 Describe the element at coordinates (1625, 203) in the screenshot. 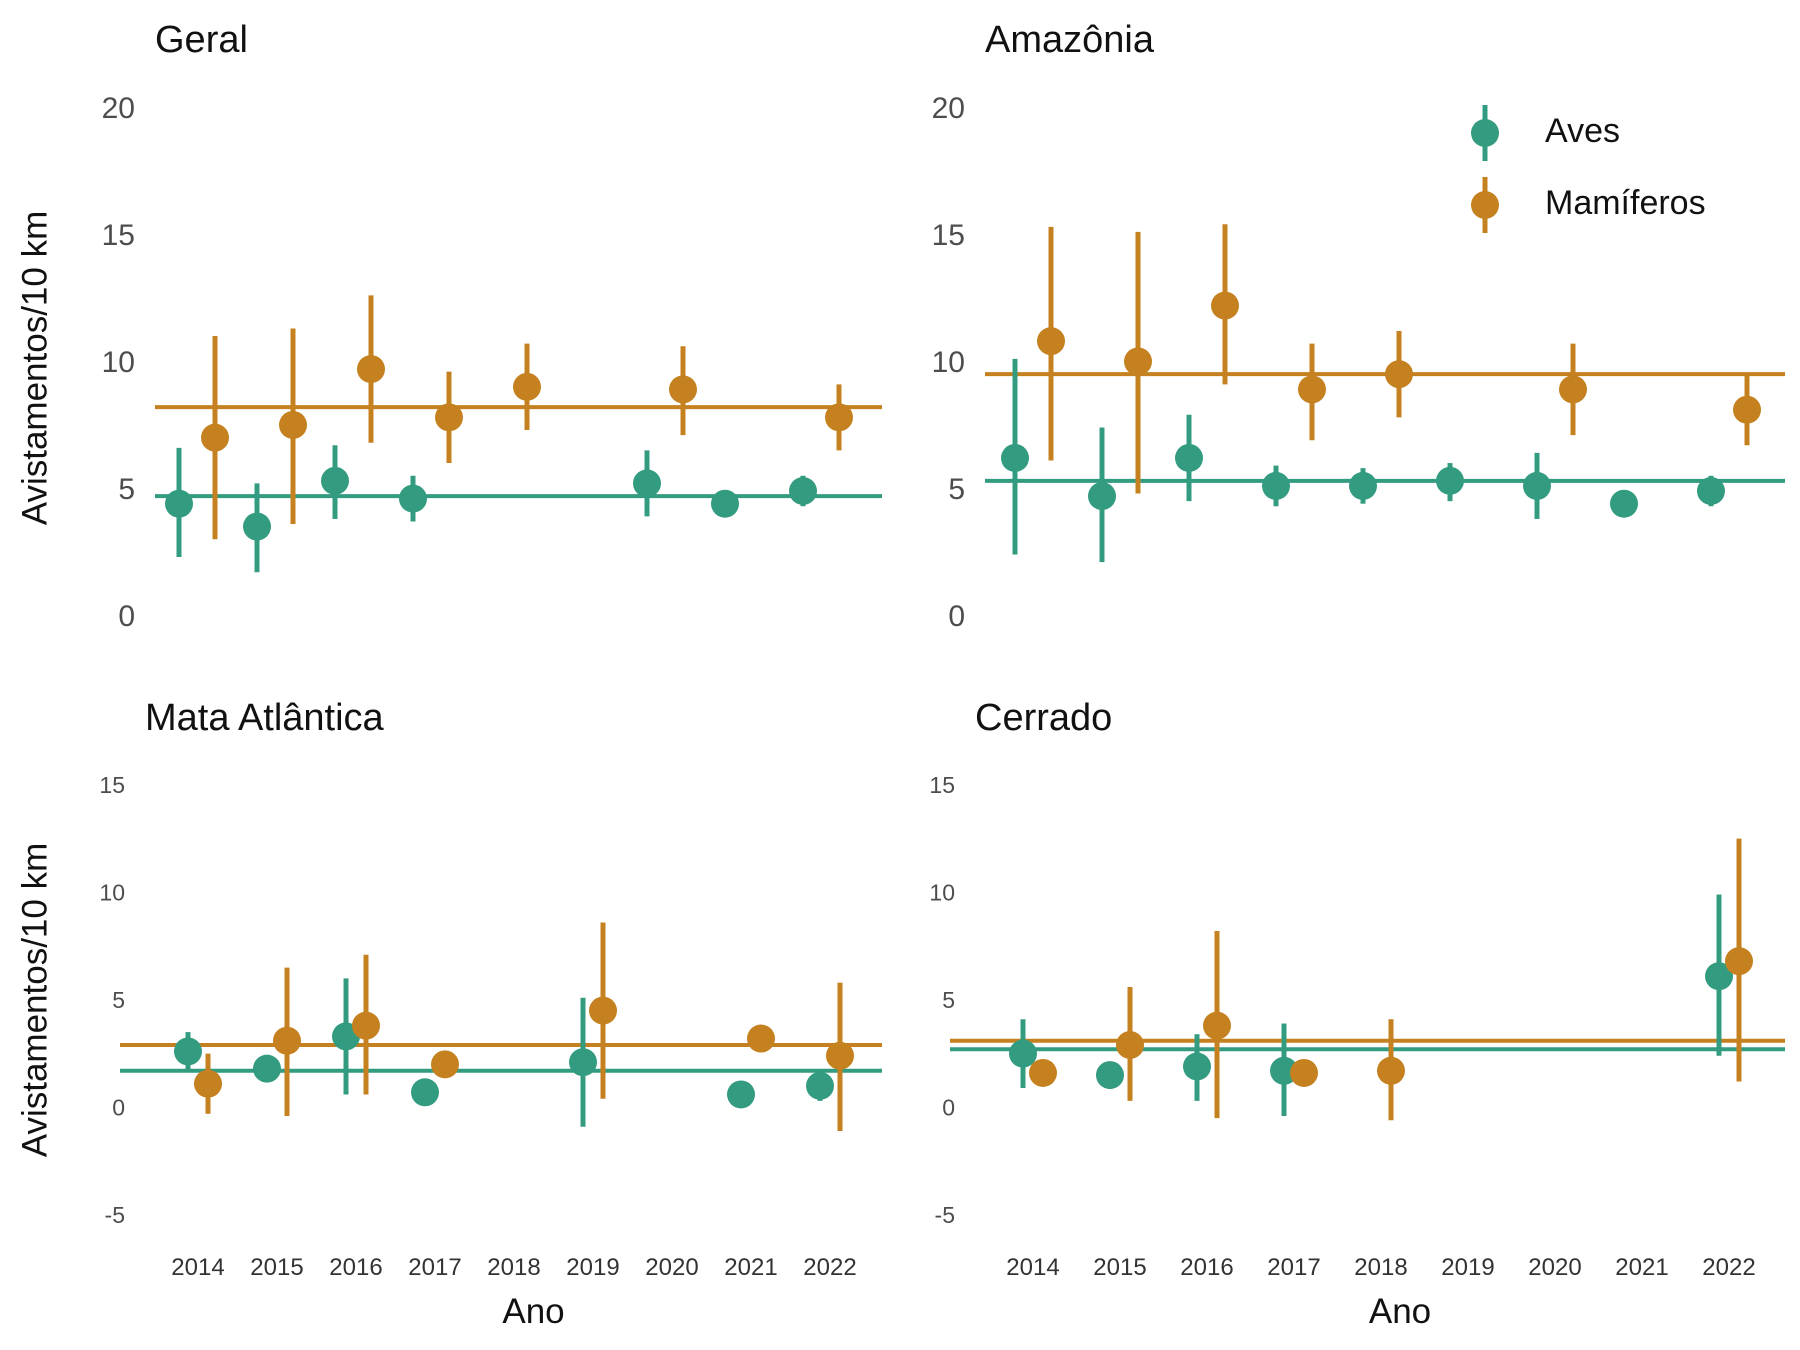

I see `legend-label-mamiferos: Mamíferos` at that location.